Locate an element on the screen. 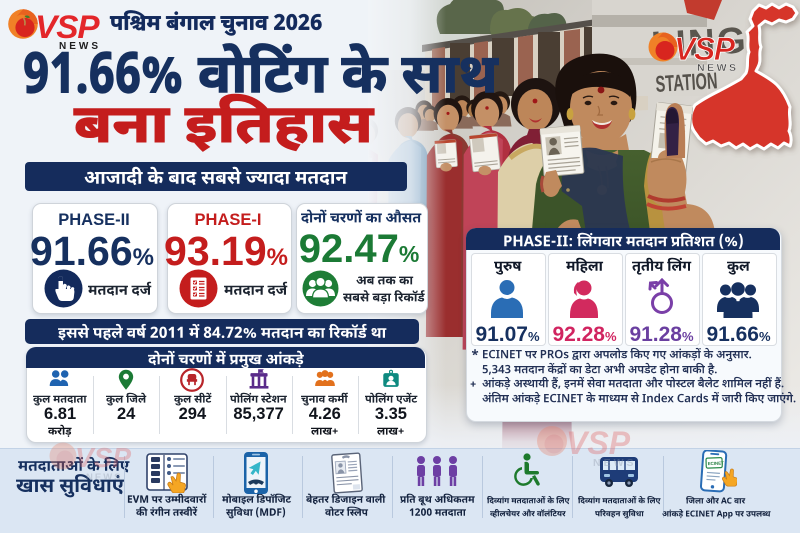  svg-text: STATION is located at coordinates (686, 82).